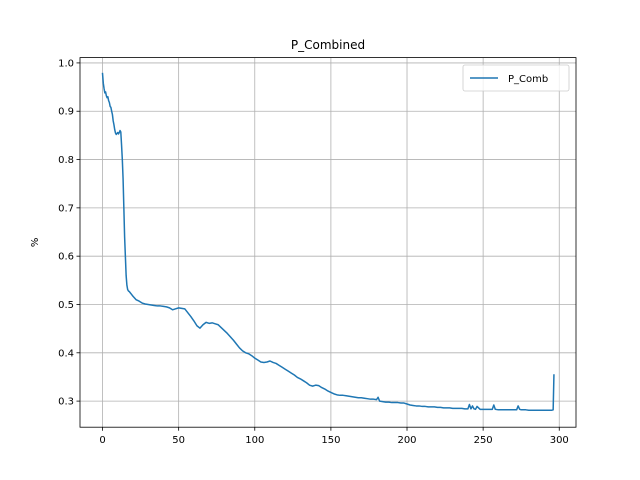  I want to click on legend: P_Comb, so click(516, 78).